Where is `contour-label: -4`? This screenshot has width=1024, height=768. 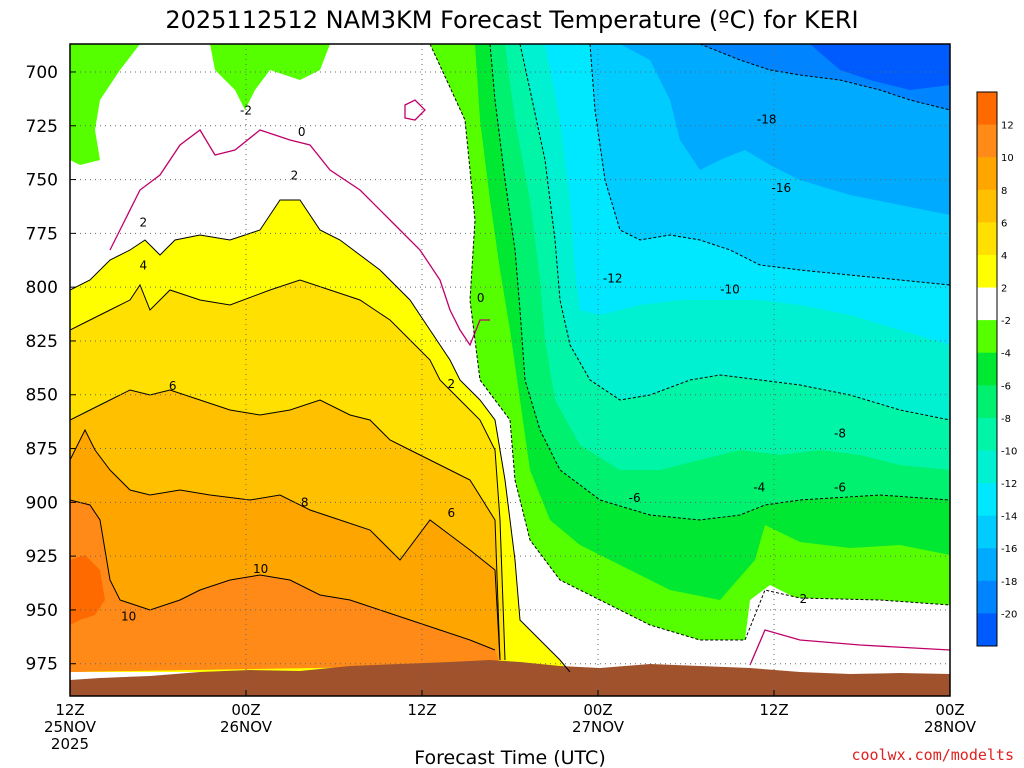
contour-label: -4 is located at coordinates (759, 487).